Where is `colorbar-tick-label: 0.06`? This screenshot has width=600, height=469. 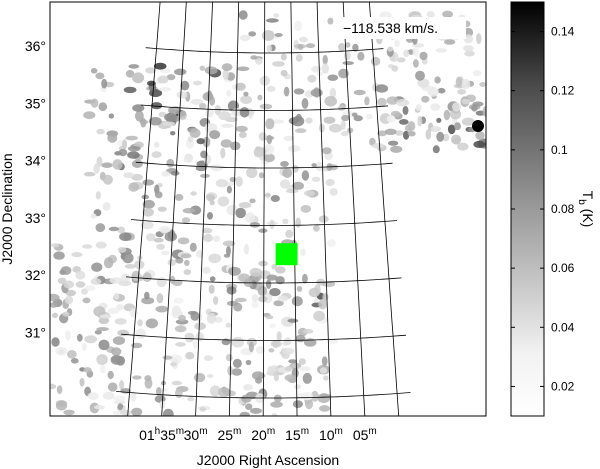
colorbar-tick-label: 0.06 is located at coordinates (563, 268).